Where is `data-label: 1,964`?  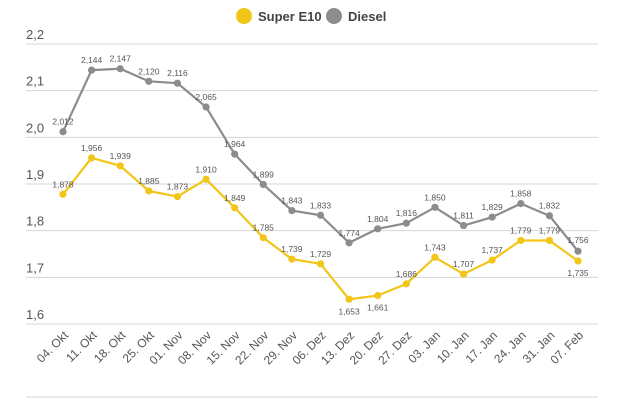
data-label: 1,964 is located at coordinates (235, 144).